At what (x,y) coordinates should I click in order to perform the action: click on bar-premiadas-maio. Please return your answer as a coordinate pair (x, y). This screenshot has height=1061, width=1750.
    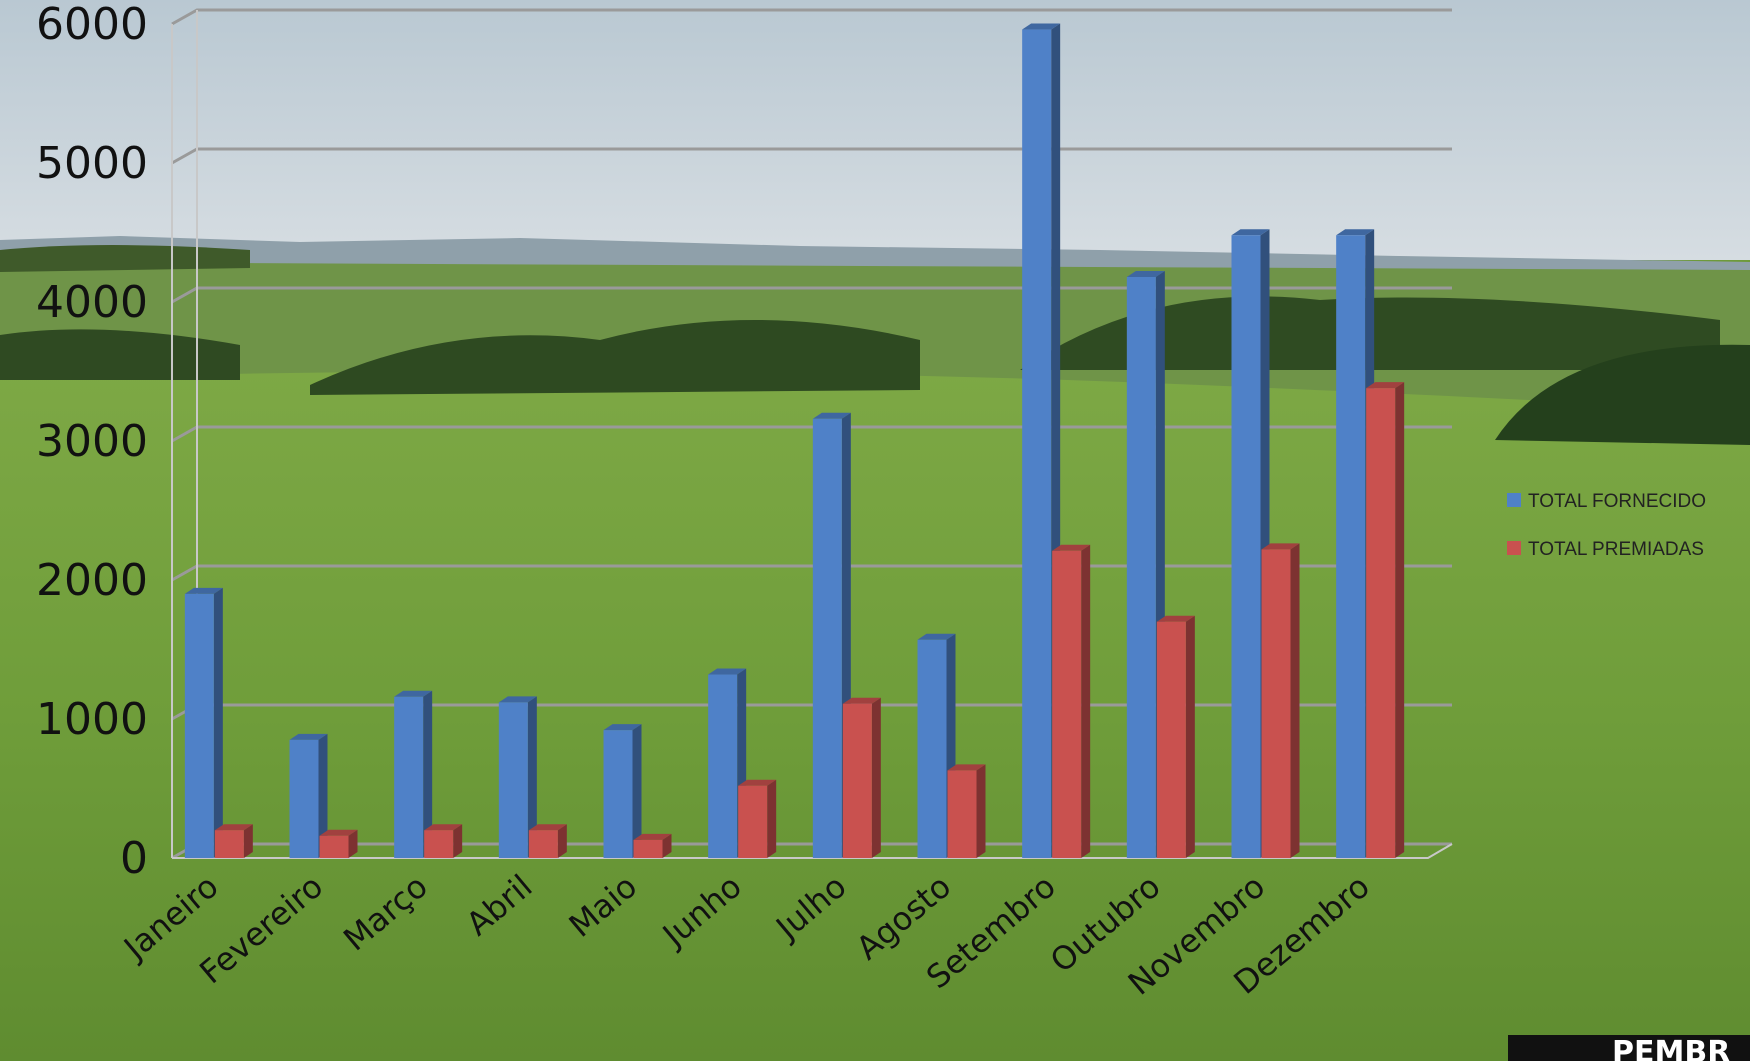
    Looking at the image, I should click on (652, 845).